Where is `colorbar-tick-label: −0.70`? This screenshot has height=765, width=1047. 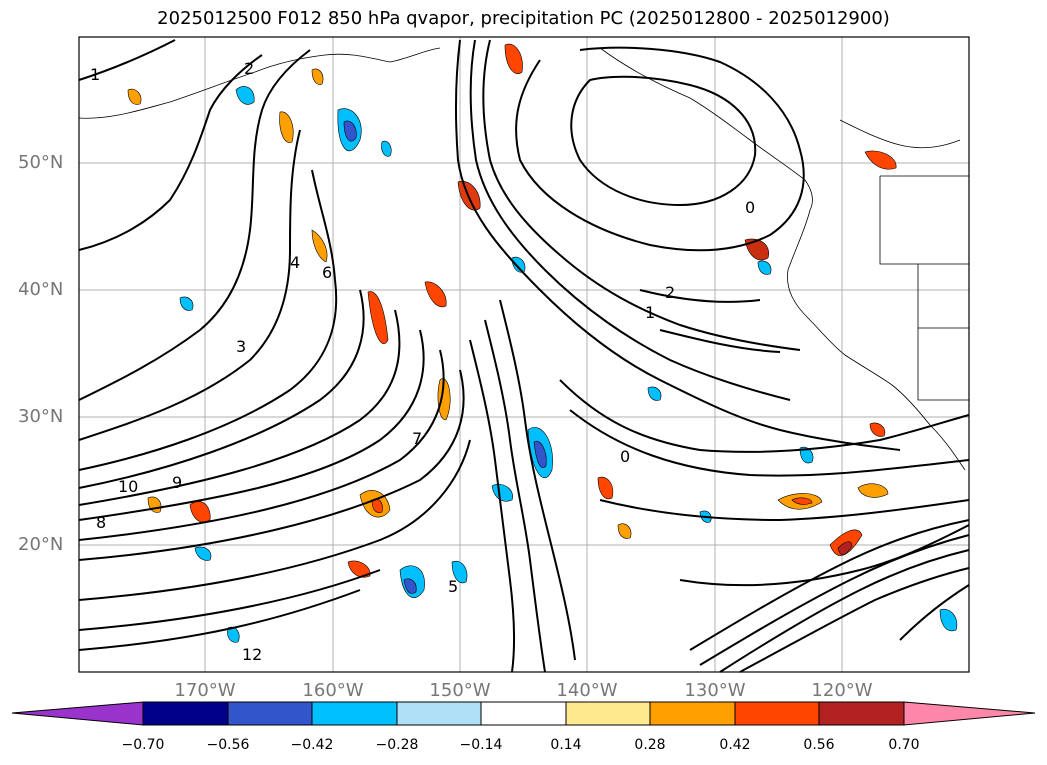 colorbar-tick-label: −0.70 is located at coordinates (143, 745).